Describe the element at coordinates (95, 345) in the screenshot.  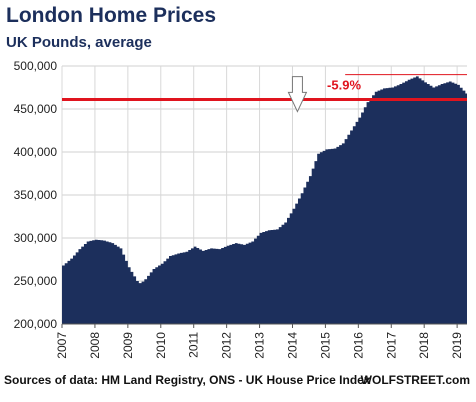
I see `x-tick-label: 2008` at that location.